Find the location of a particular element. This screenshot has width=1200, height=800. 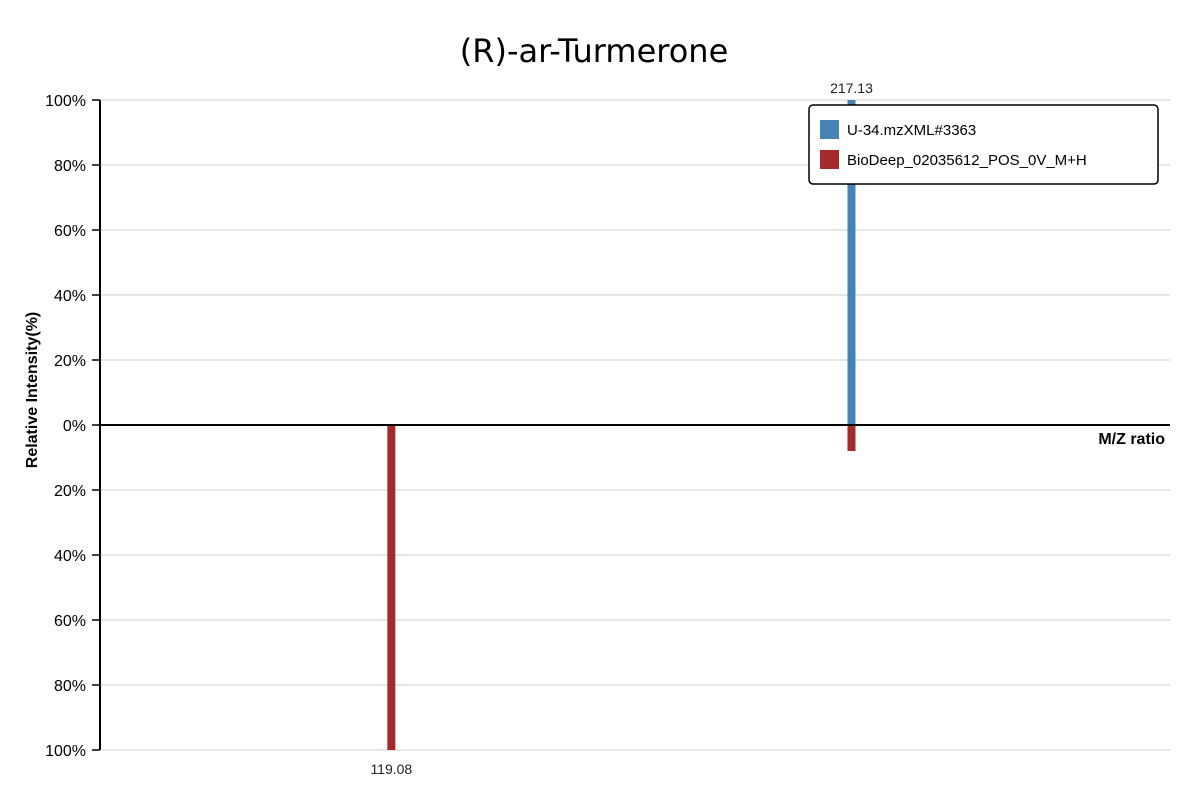

y-axis-label: Relative Intensity(%) is located at coordinates (32, 390).